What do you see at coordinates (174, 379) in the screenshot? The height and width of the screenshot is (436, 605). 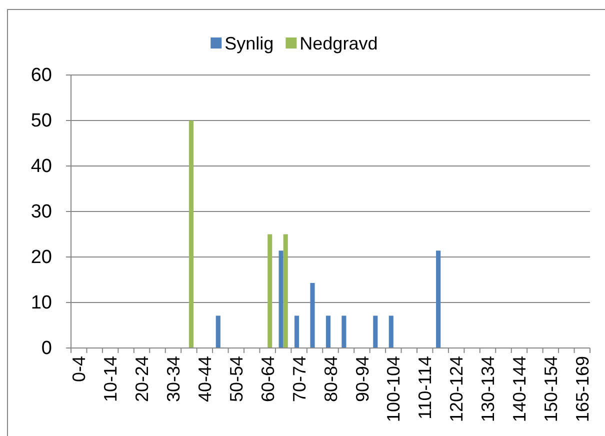 I see `x-tick-label: 30-34` at bounding box center [174, 379].